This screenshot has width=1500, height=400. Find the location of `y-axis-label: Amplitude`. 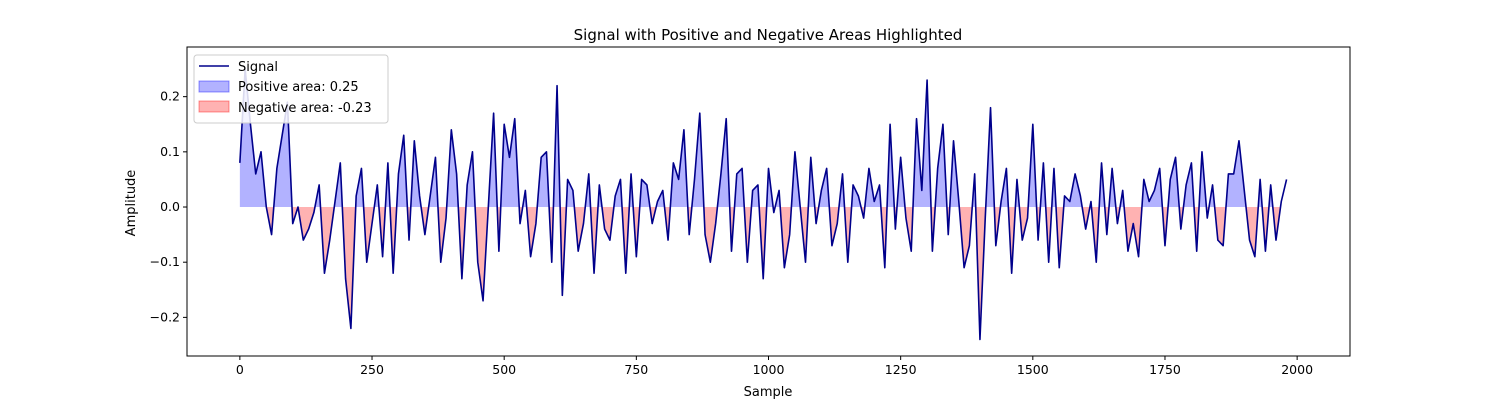

y-axis-label: Amplitude is located at coordinates (131, 203).